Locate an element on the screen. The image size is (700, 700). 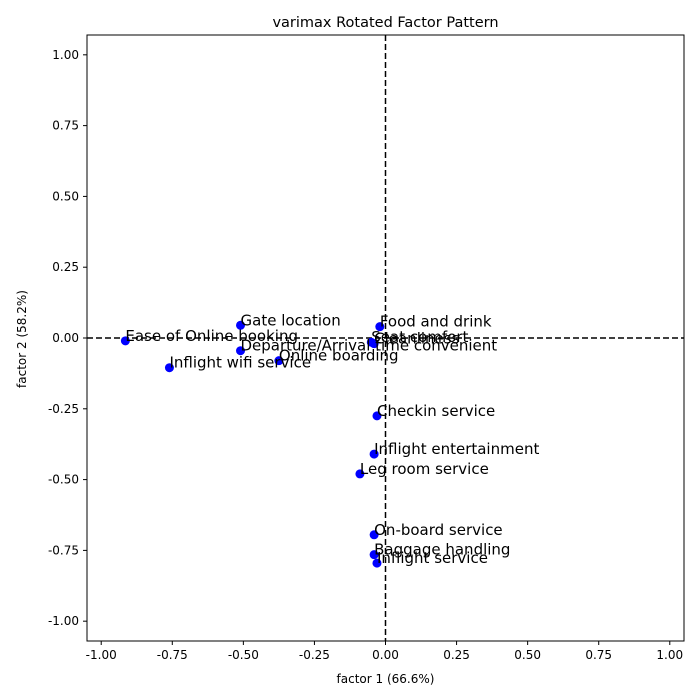
y-tick-label: 0.50 is located at coordinates (65, 196).